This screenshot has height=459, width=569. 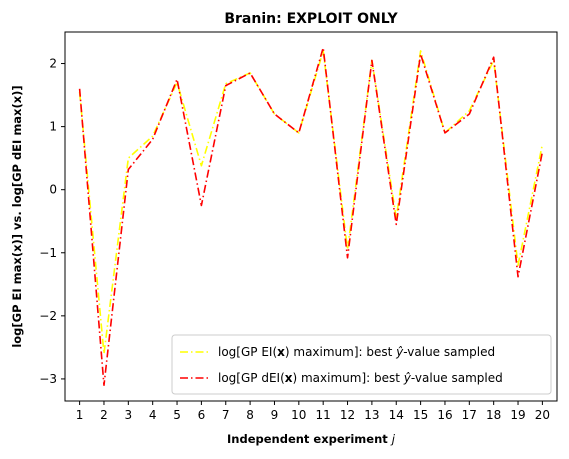 I want to click on x-tick-label: 12, so click(x=347, y=415).